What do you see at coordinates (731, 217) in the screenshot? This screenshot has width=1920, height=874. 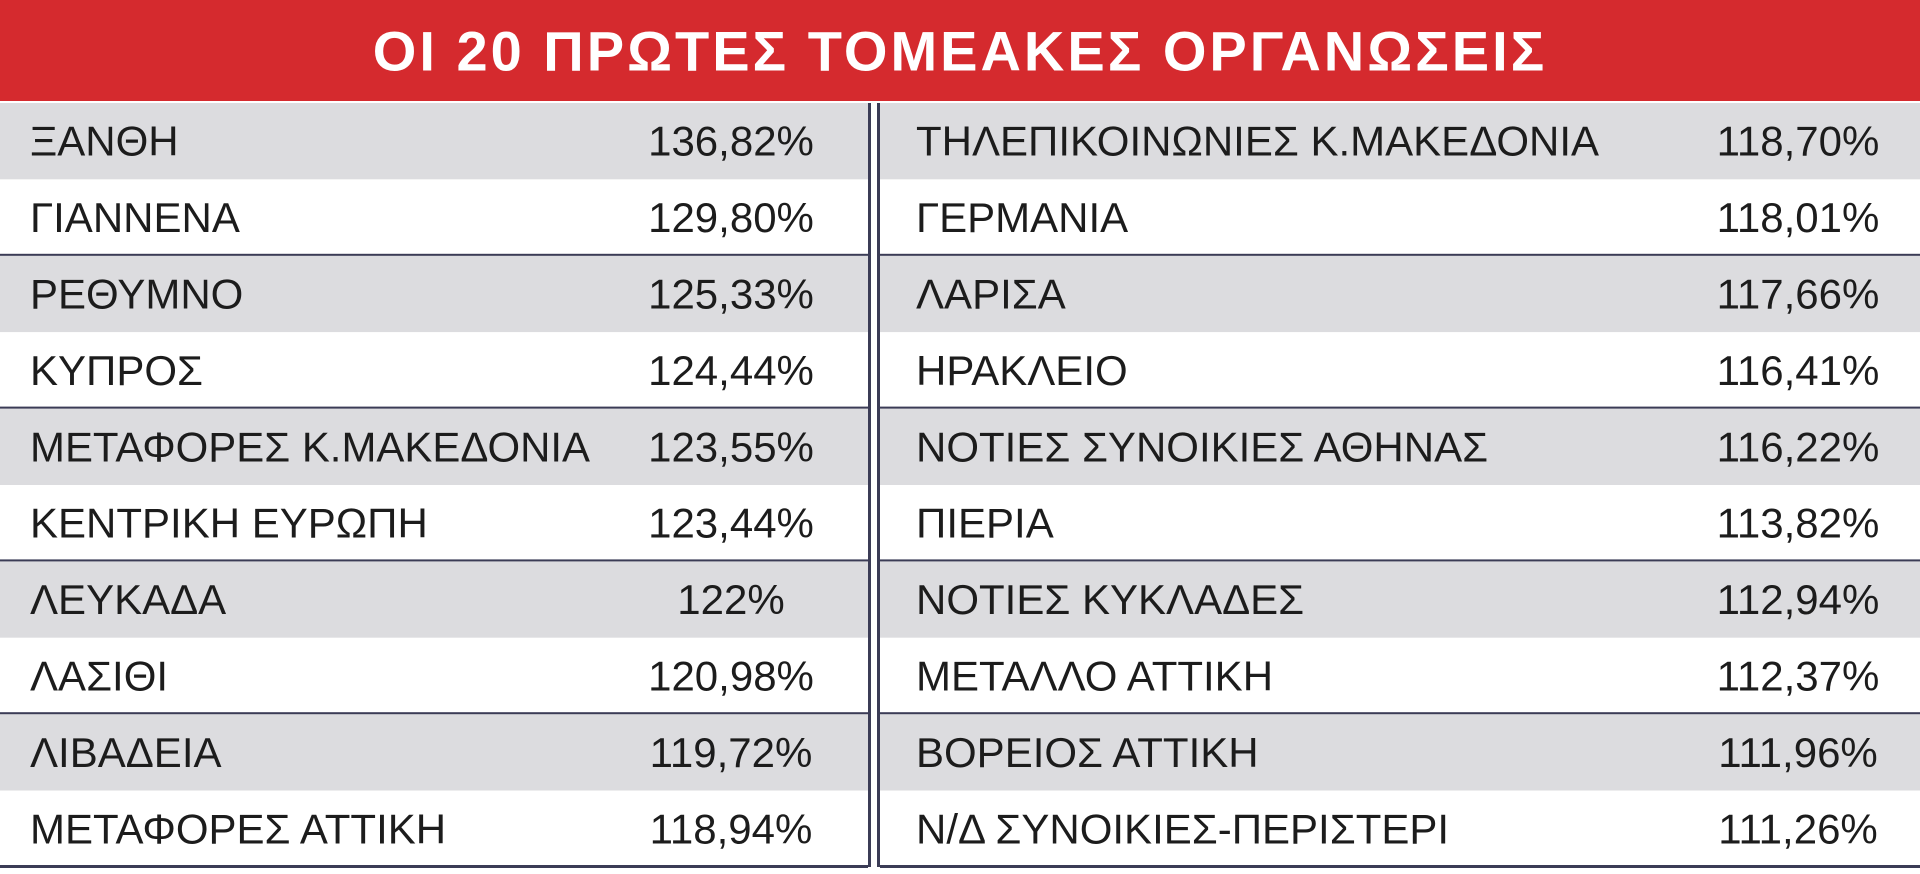 I see `row-value: 129,80%` at bounding box center [731, 217].